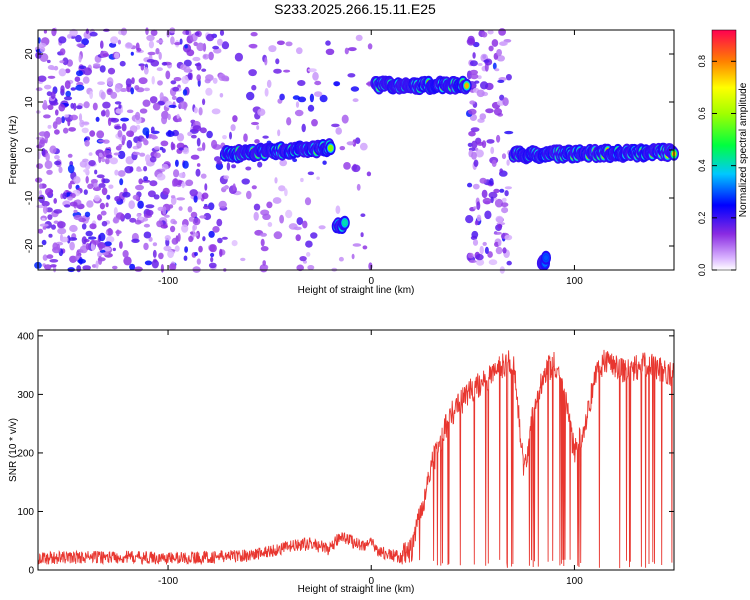 The width and height of the screenshot is (750, 600). Describe the element at coordinates (31, 571) in the screenshot. I see `y-tick-label: 0` at that location.